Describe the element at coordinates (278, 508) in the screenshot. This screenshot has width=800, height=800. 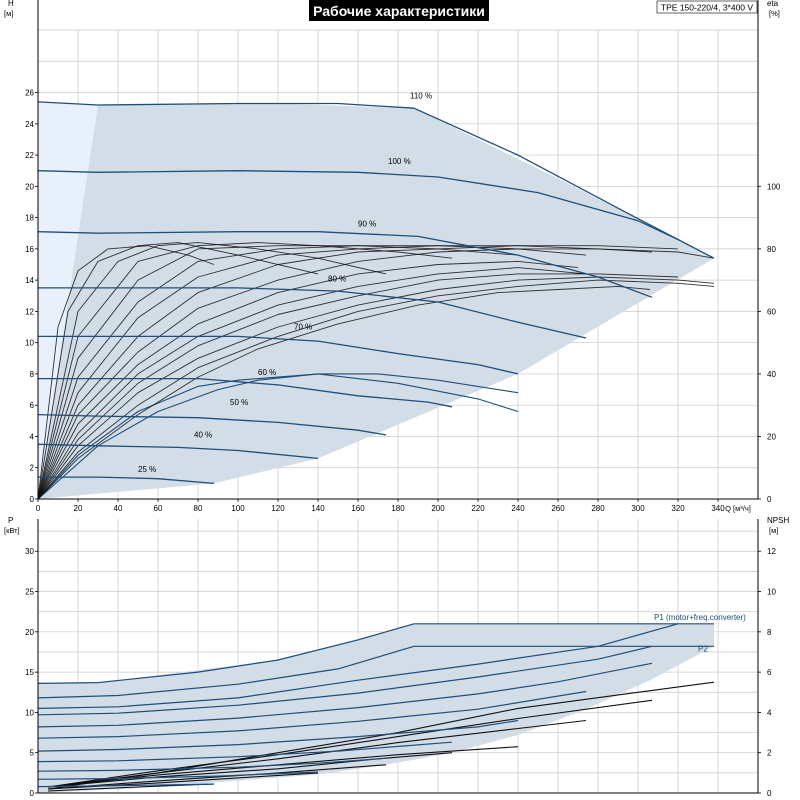
I see `x-tick-label: 120` at that location.